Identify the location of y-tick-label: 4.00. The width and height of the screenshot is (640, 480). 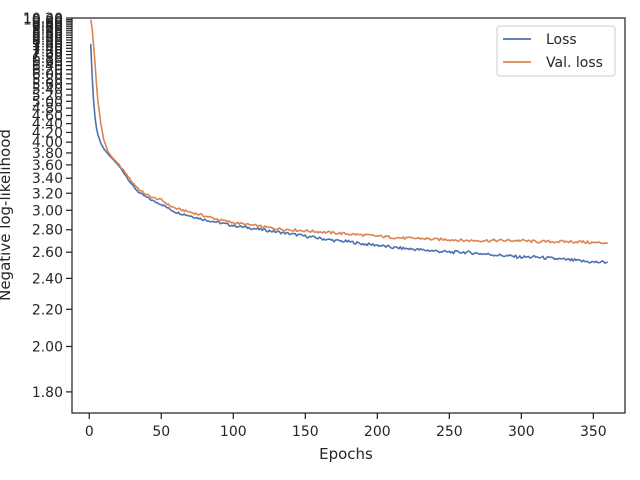
(47, 143).